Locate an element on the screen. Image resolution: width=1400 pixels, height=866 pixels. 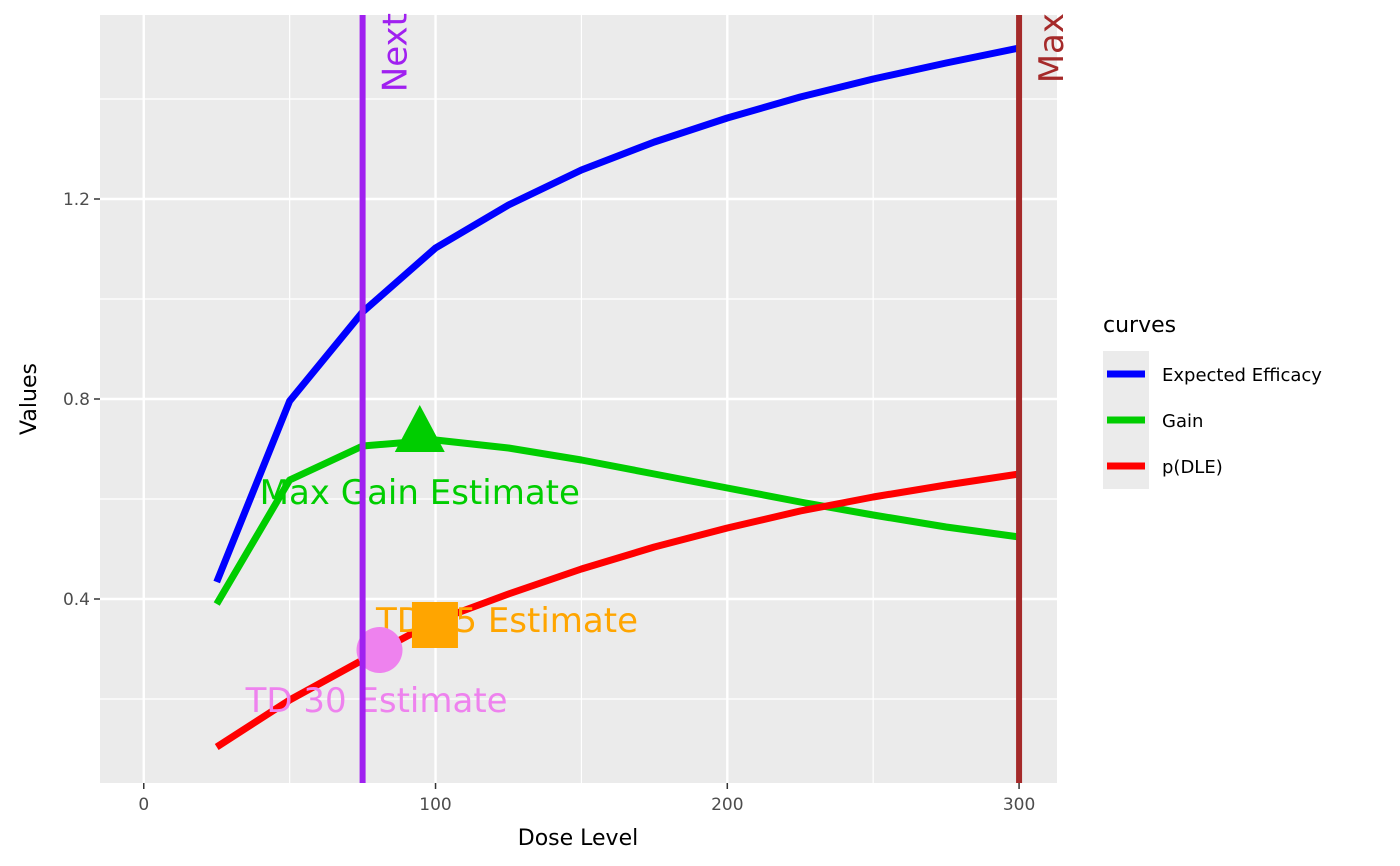
legend: curves Expected Efficacy Gain p(DLE) is located at coordinates (1212, 401).